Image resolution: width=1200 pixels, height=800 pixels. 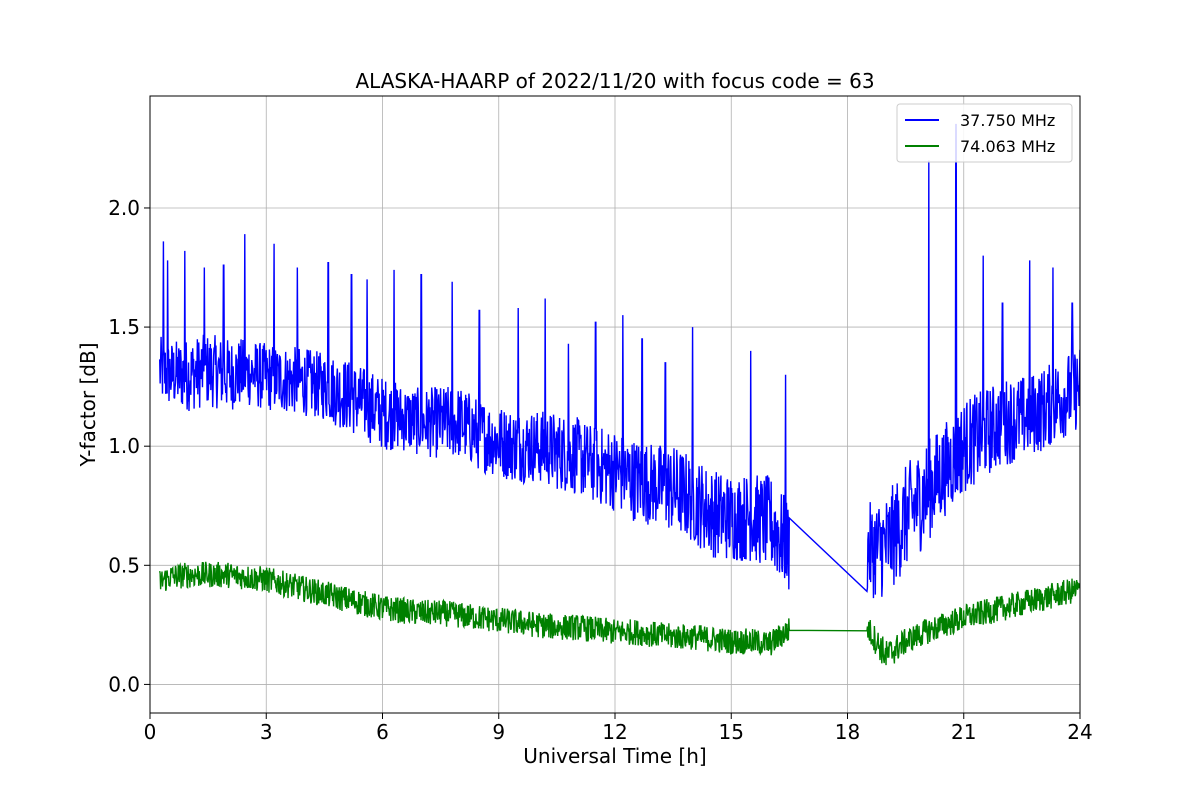 I want to click on legend-box, so click(x=984, y=133).